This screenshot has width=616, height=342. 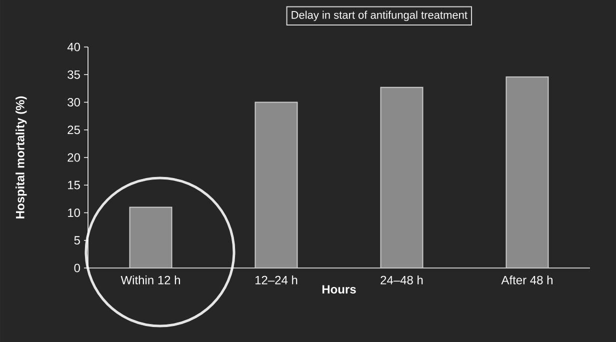 What do you see at coordinates (74, 185) in the screenshot?
I see `y-tick-label: 15` at bounding box center [74, 185].